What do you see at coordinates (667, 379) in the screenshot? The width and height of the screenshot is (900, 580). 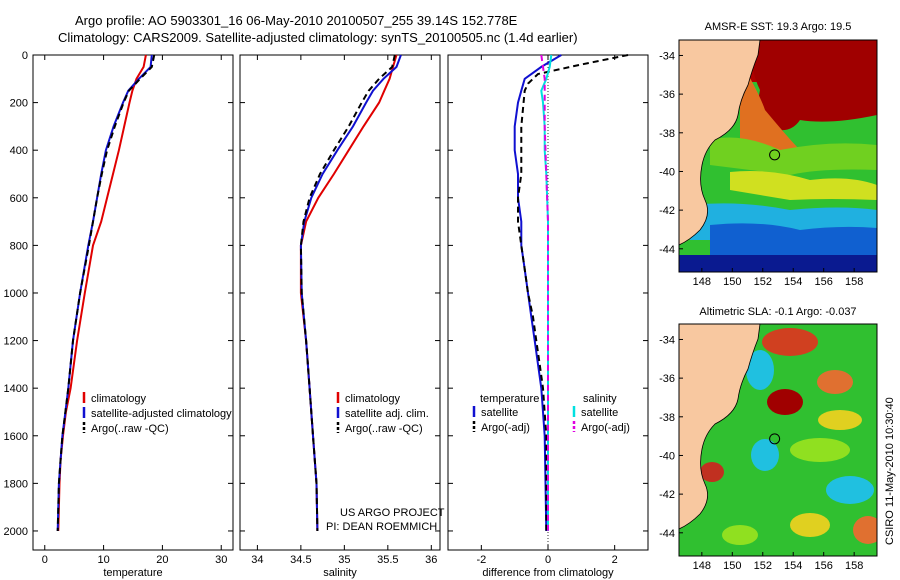 I see `map-y-tick-label: -36` at bounding box center [667, 379].